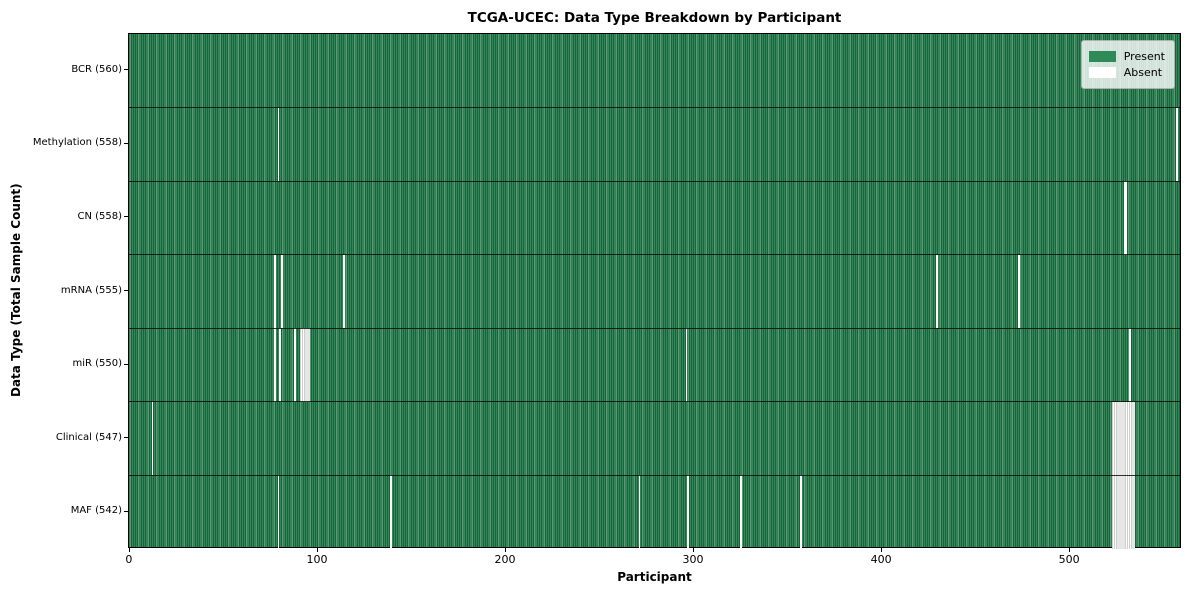 The image size is (1200, 600). Describe the element at coordinates (88, 437) in the screenshot. I see `y-tick-label-Clinical: Clinical (547)` at that location.